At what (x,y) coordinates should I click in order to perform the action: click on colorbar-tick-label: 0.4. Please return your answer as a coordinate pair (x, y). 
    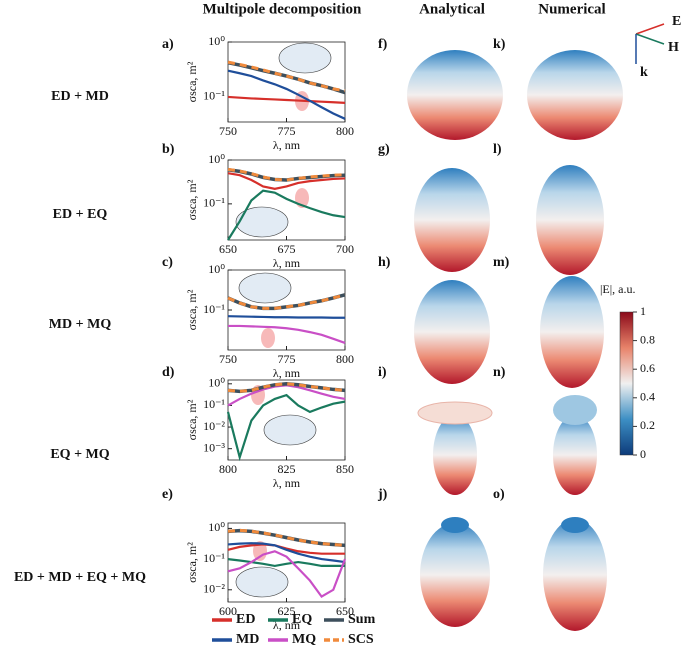
    Looking at the image, I should click on (647, 397).